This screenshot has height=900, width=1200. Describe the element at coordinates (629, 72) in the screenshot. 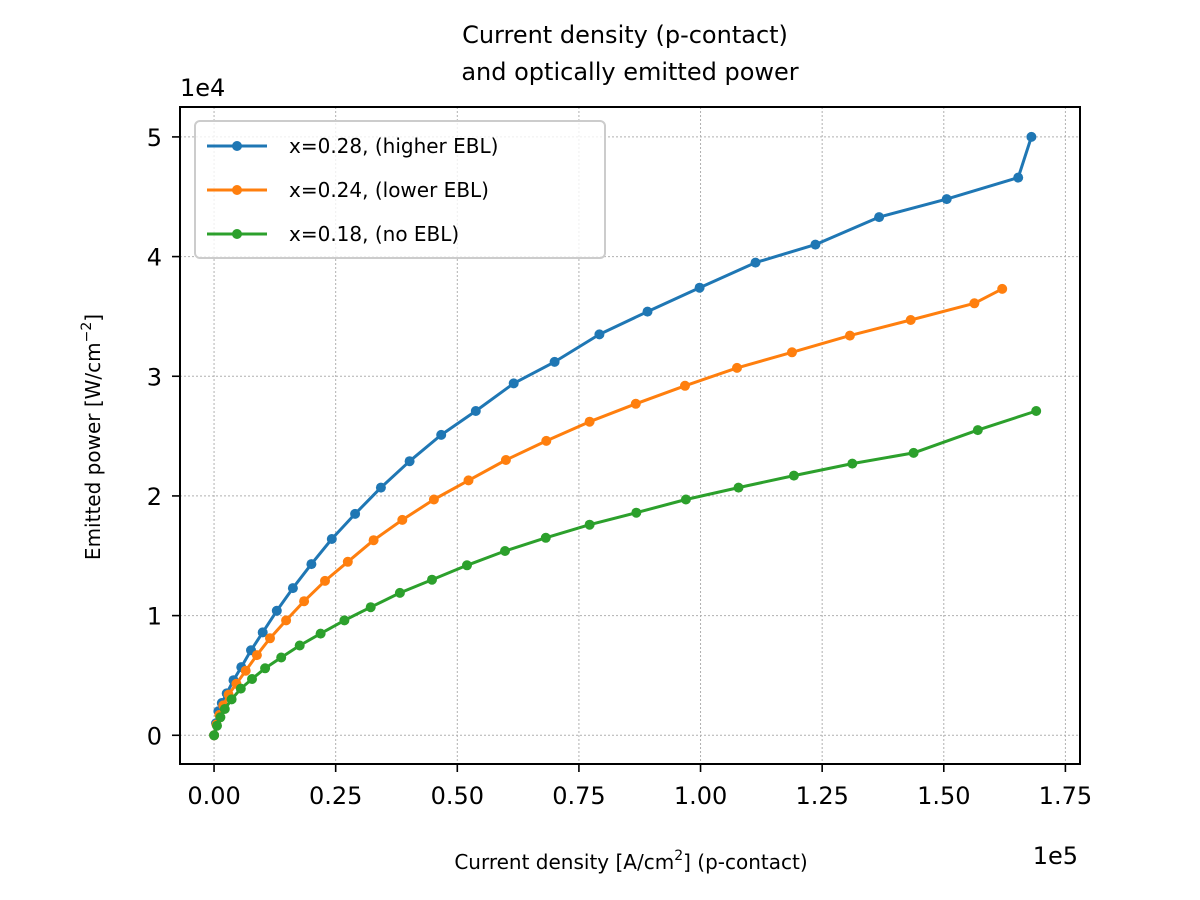

I see `chart-title-line-2: and optically emitted power` at that location.